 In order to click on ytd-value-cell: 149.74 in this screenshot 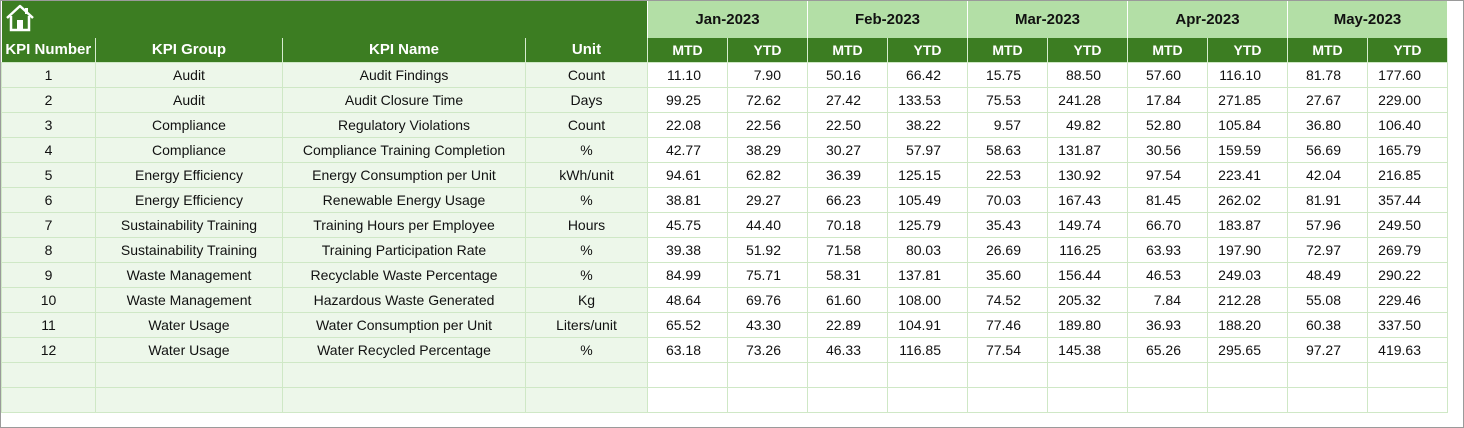, I will do `click(1087, 224)`.